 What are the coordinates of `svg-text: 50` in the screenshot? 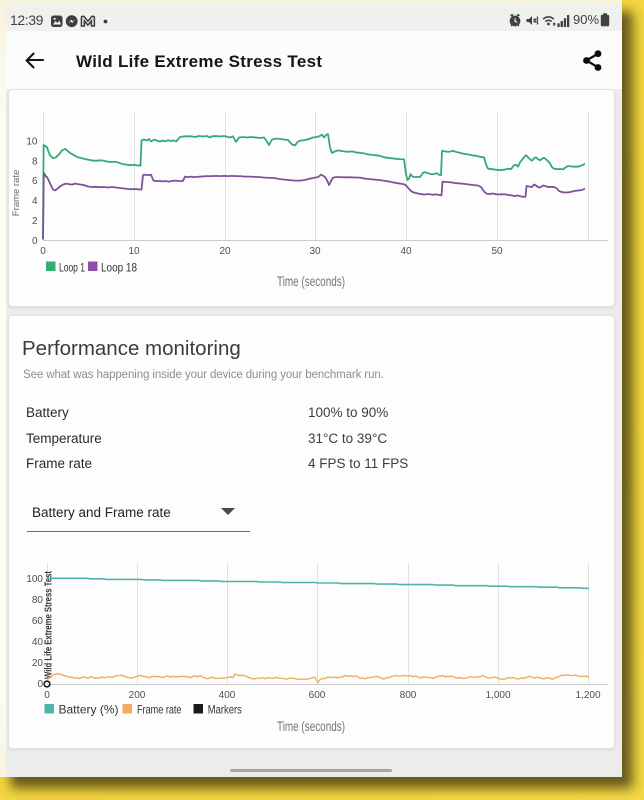 It's located at (497, 251).